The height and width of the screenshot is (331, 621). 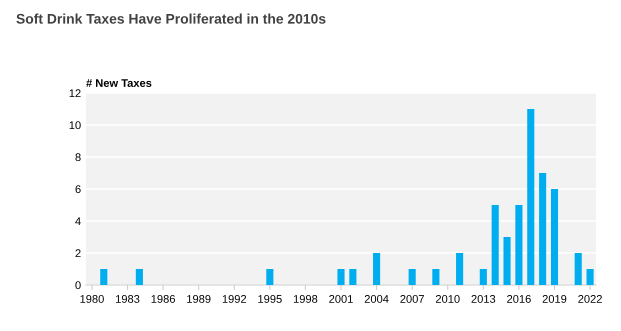 What do you see at coordinates (448, 299) in the screenshot?
I see `x-tick-label: 2010` at bounding box center [448, 299].